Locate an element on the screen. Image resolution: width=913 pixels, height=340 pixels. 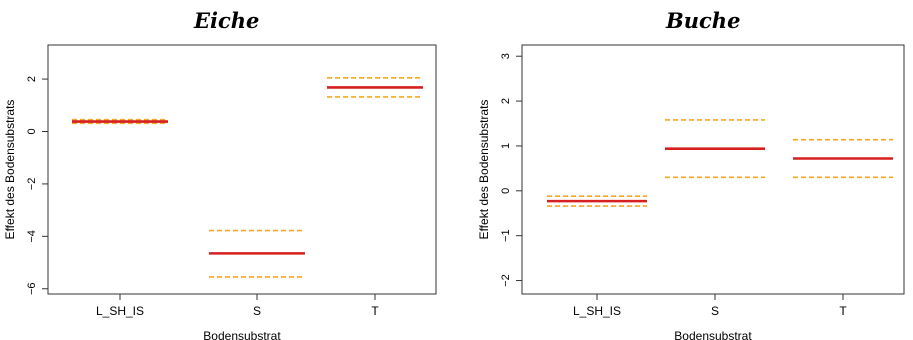
y-tick-label: 3 is located at coordinates (506, 56).